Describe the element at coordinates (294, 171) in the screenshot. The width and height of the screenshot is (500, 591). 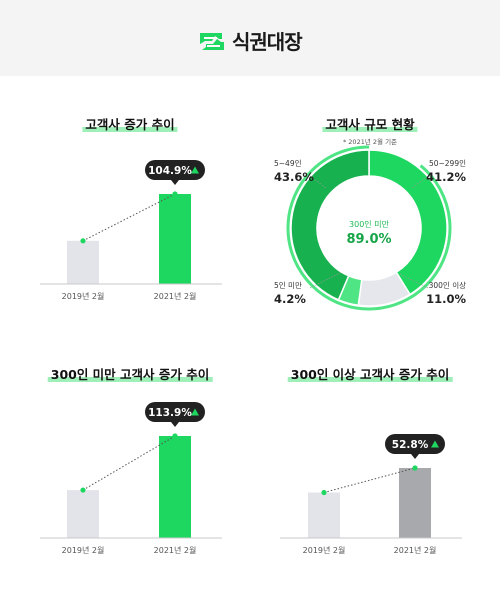
I see `slice-label: 5~49인 43.6%` at that location.